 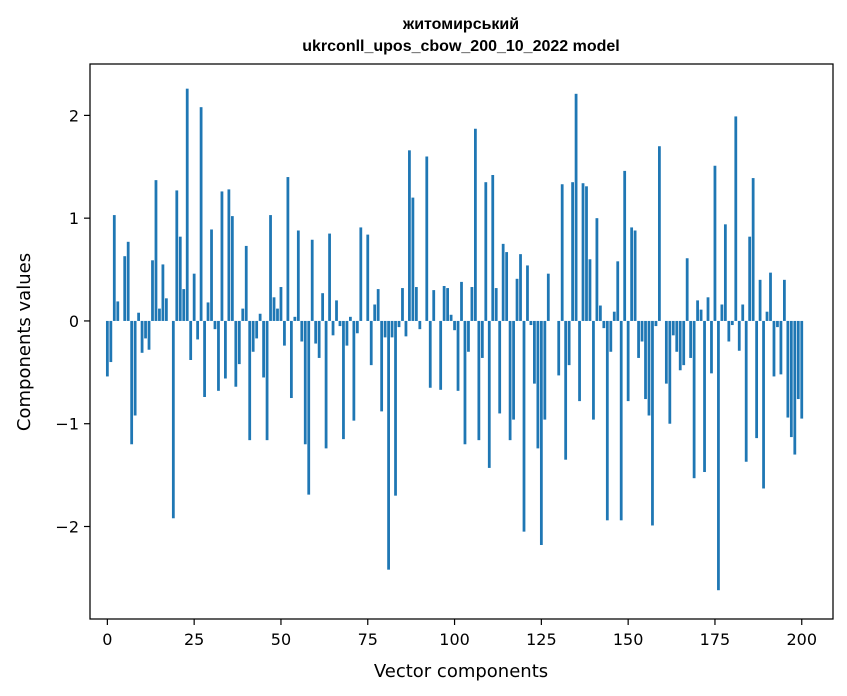 What do you see at coordinates (460, 46) in the screenshot?
I see `chart-title-line-2: ukrconll_upos_cbow_200_10_2022 model` at bounding box center [460, 46].